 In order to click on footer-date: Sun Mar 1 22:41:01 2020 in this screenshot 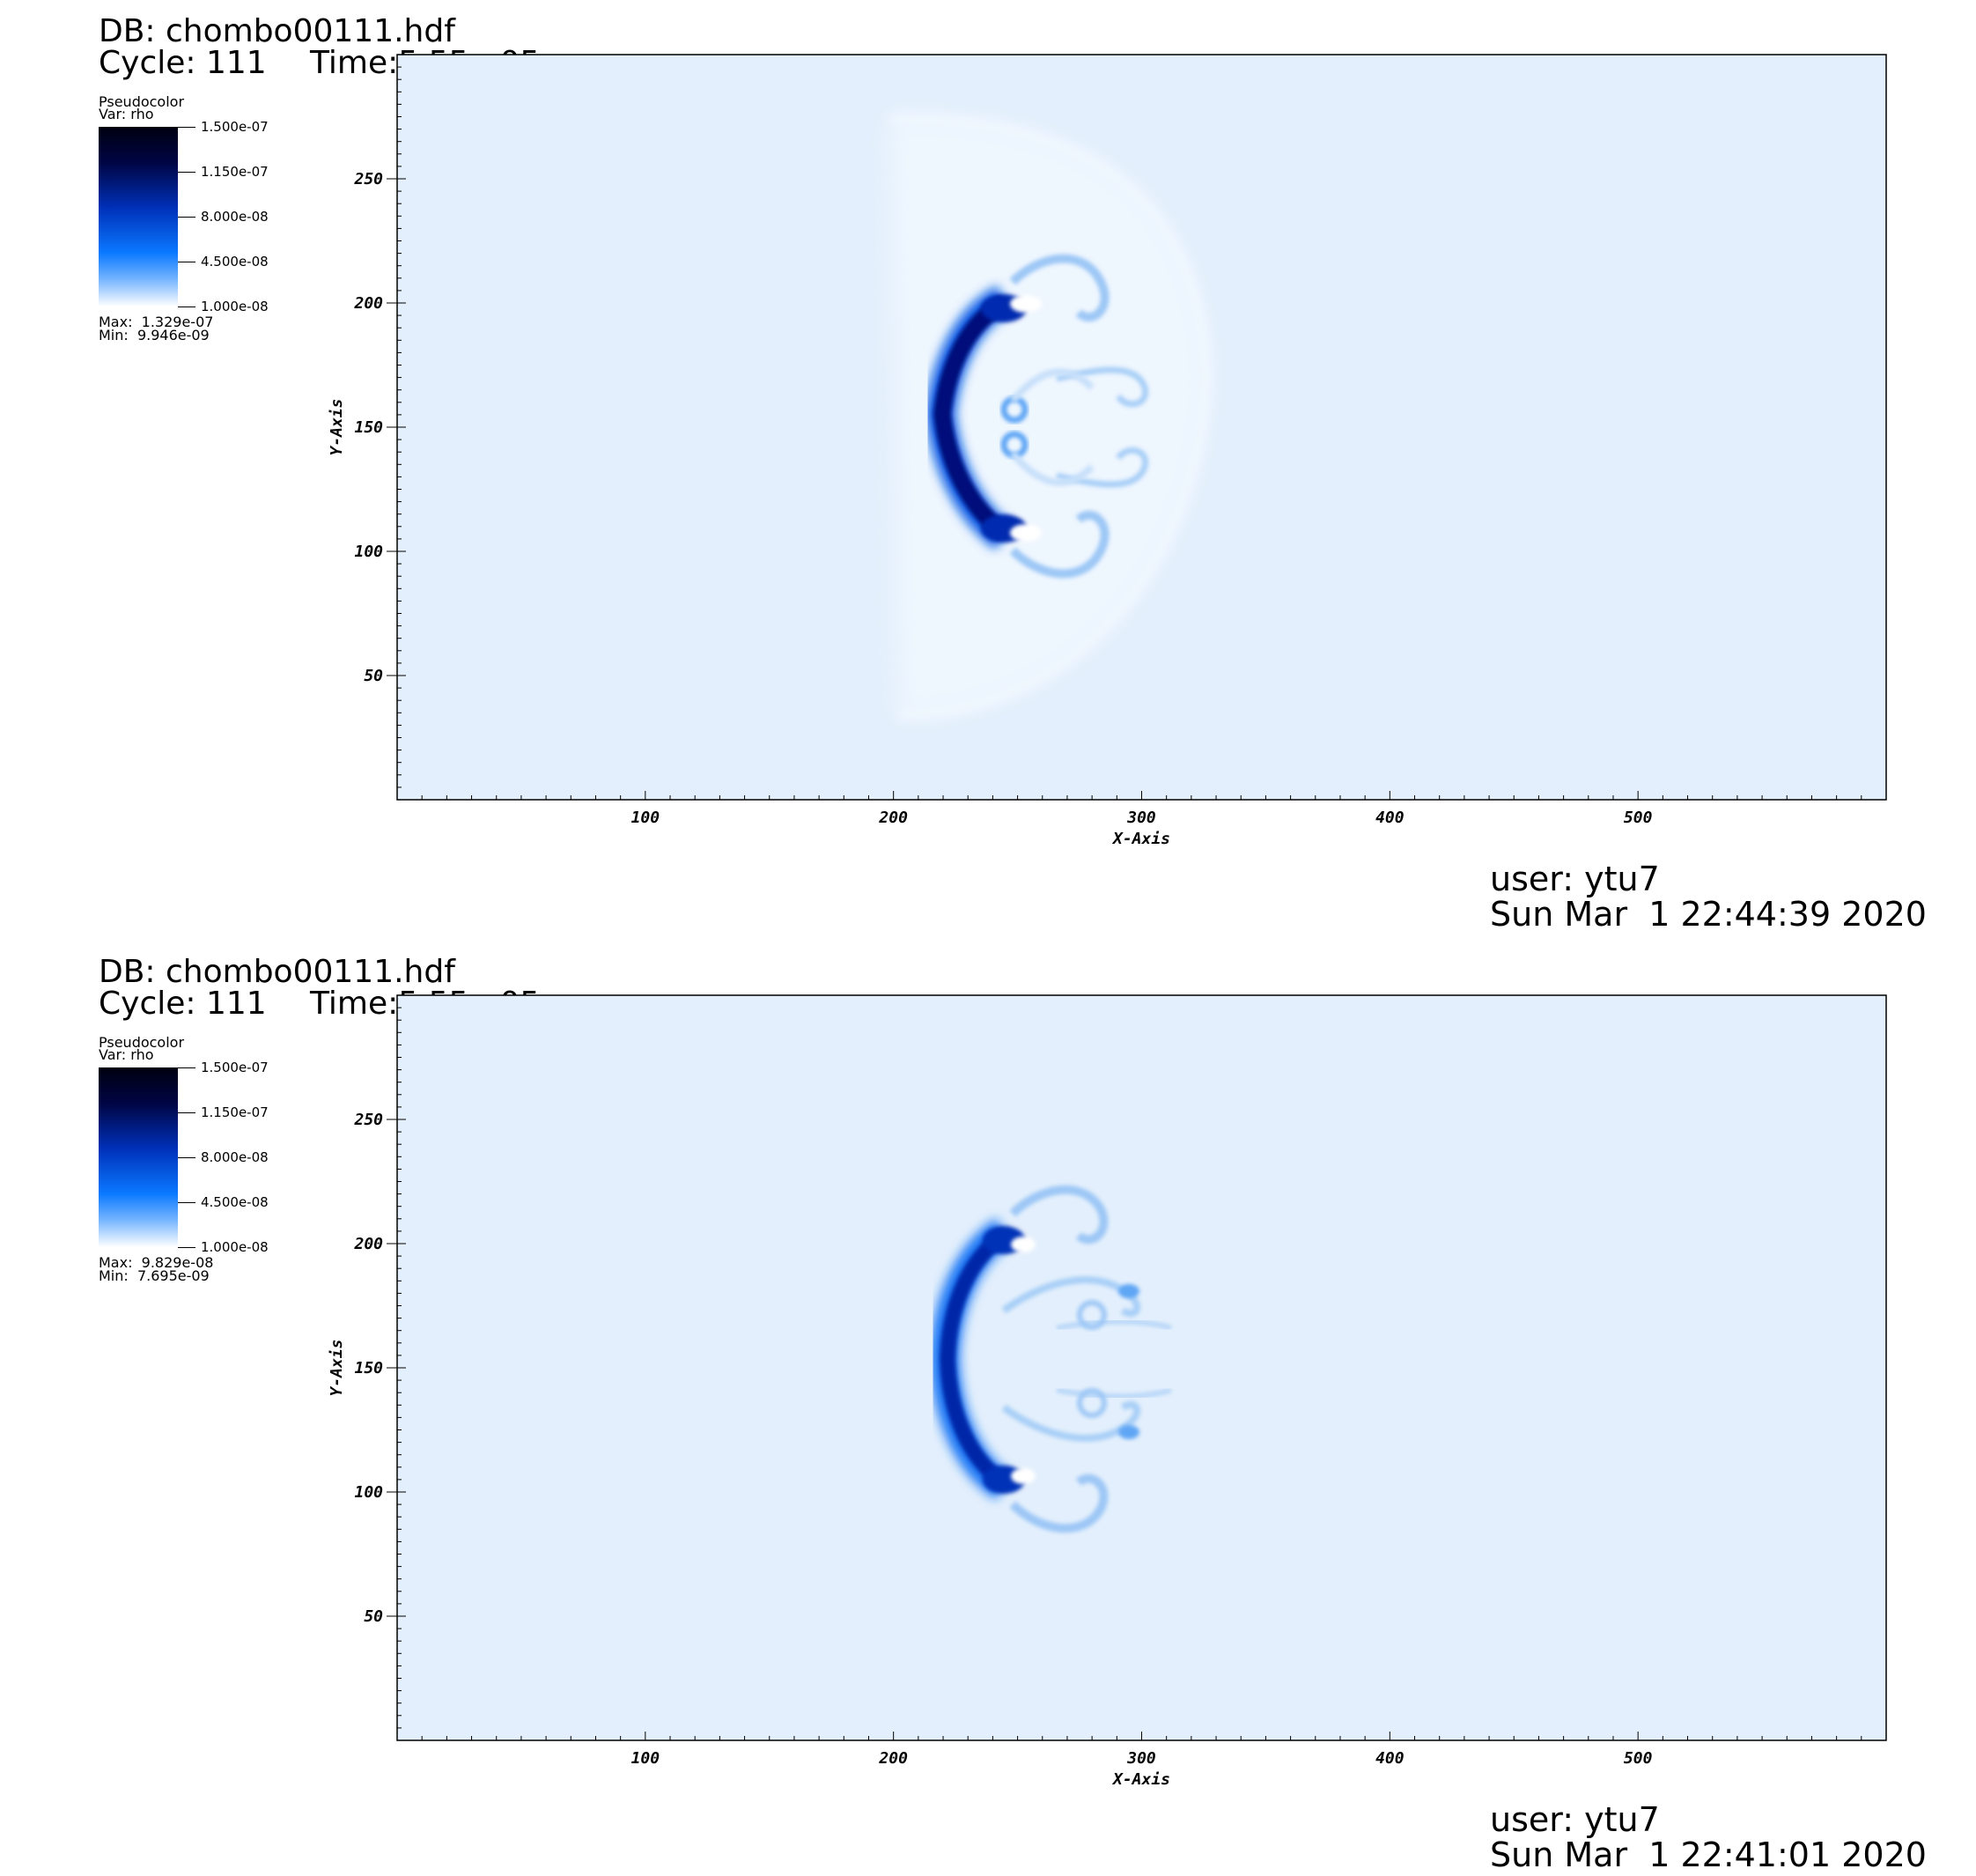, I will do `click(1708, 1855)`.